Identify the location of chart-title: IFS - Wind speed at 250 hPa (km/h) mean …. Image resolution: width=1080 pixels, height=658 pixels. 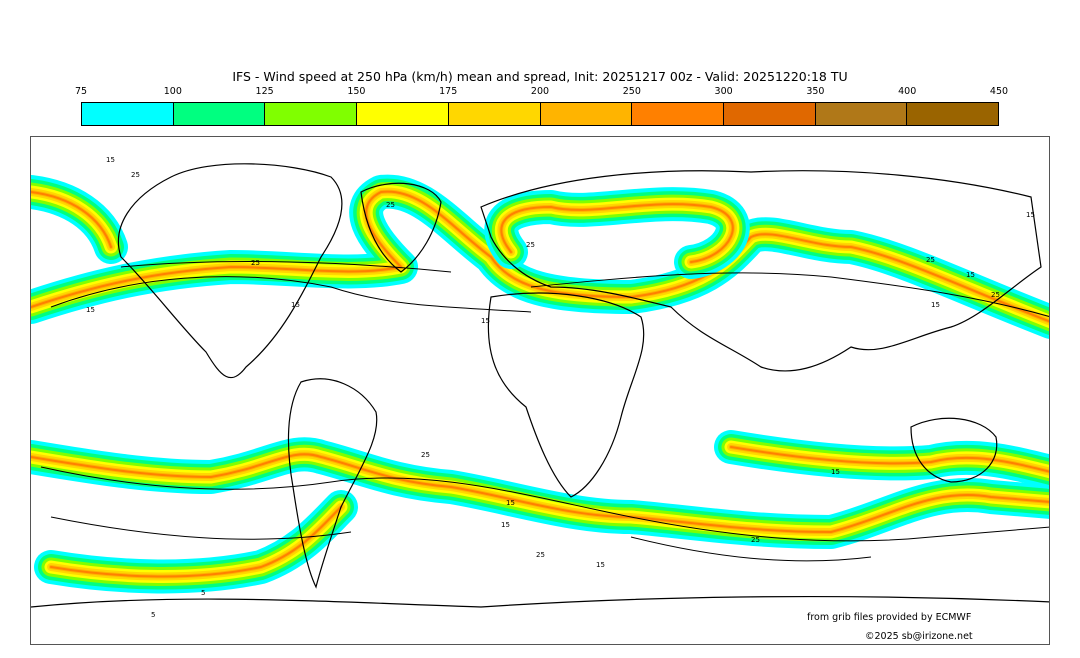
(540, 76).